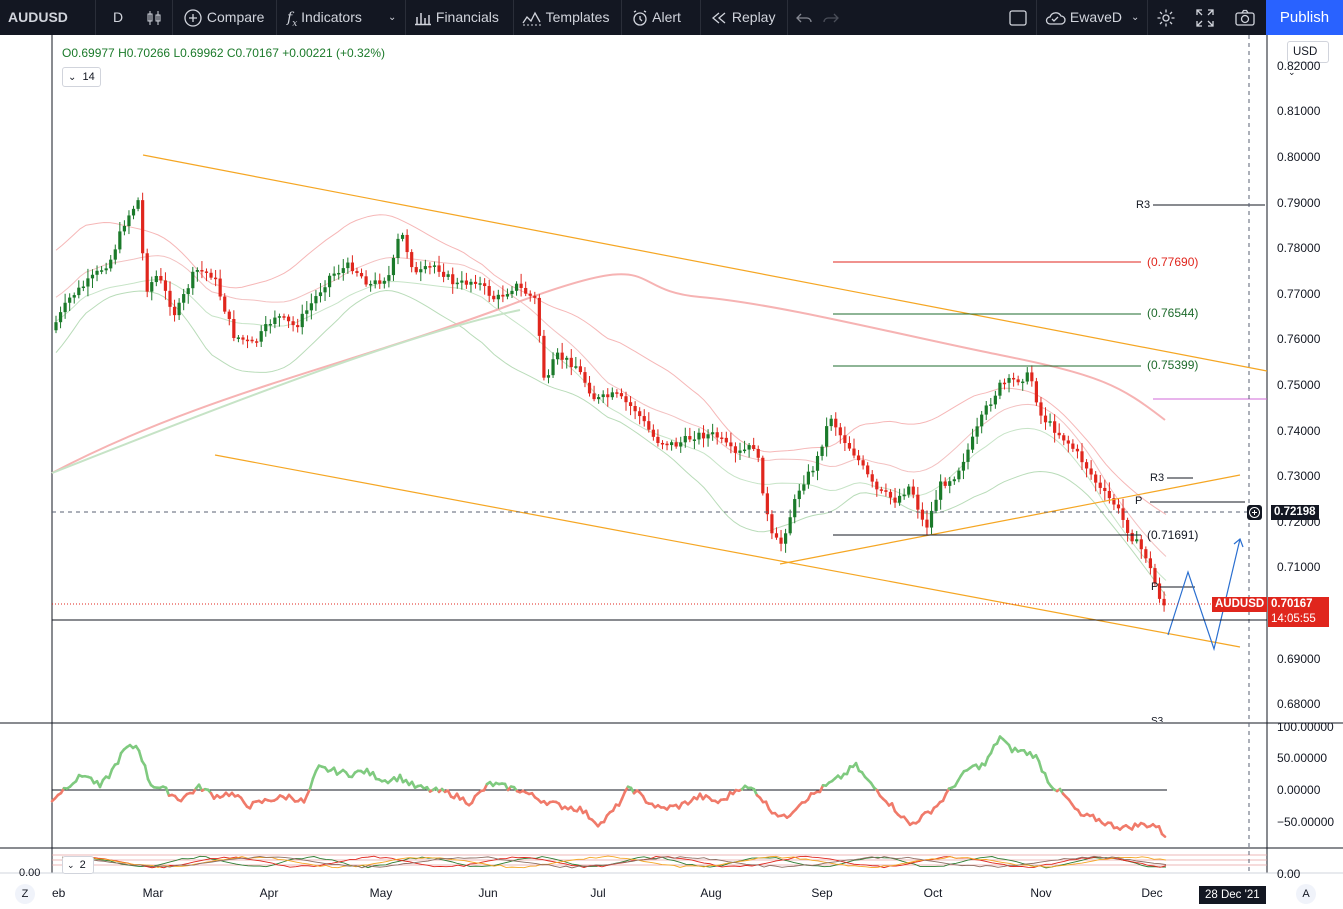 This screenshot has width=1343, height=909. Describe the element at coordinates (831, 17) in the screenshot. I see `redo-button` at that location.